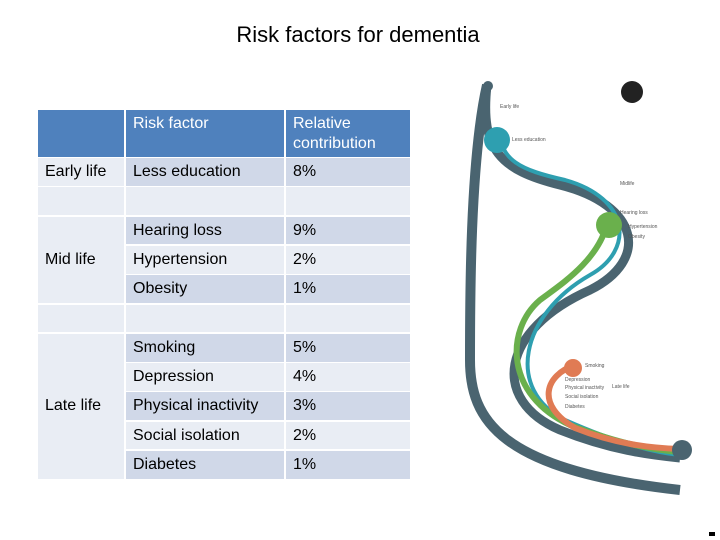 The height and width of the screenshot is (540, 720). What do you see at coordinates (358, 34) in the screenshot?
I see `slide-title: Risk factors for dementia` at bounding box center [358, 34].